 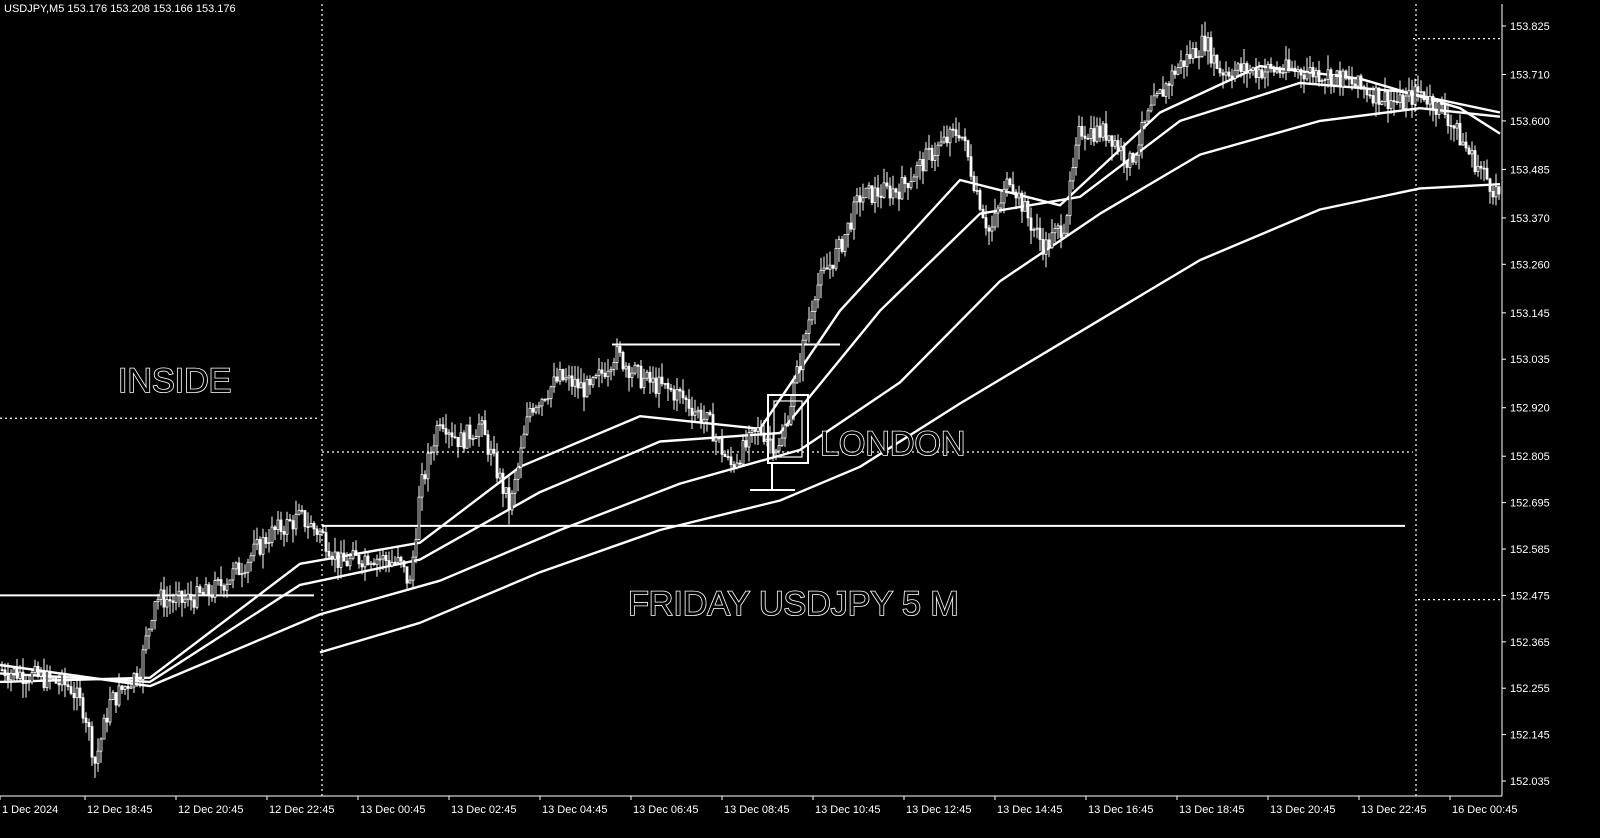 I want to click on x-tick-label: 12 Dec 22:45, so click(x=301, y=810).